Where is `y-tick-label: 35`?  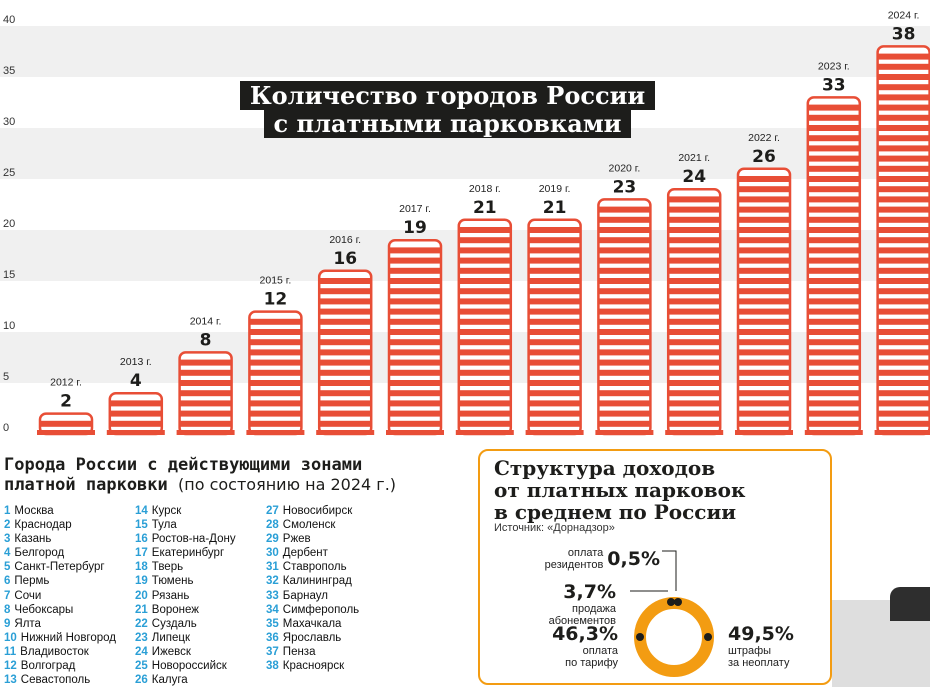 y-tick-label: 35 is located at coordinates (9, 71).